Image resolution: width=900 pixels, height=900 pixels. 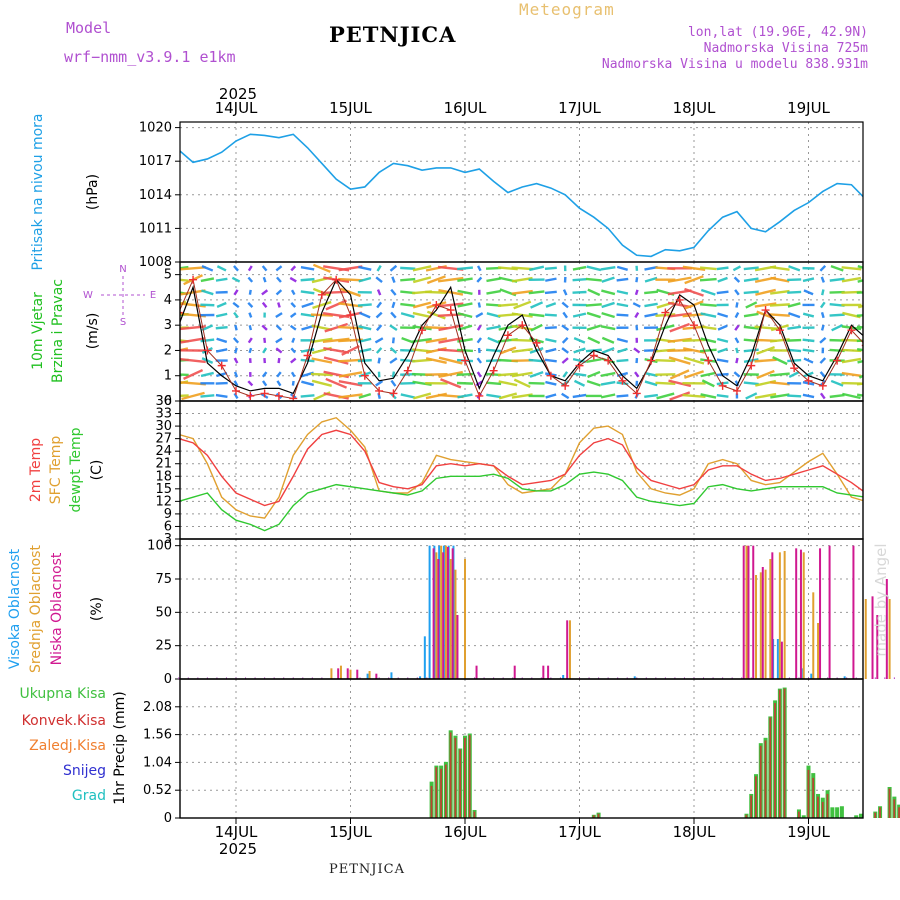 I want to click on ylabel-dewpt: dewpt Temp, so click(x=76, y=469).